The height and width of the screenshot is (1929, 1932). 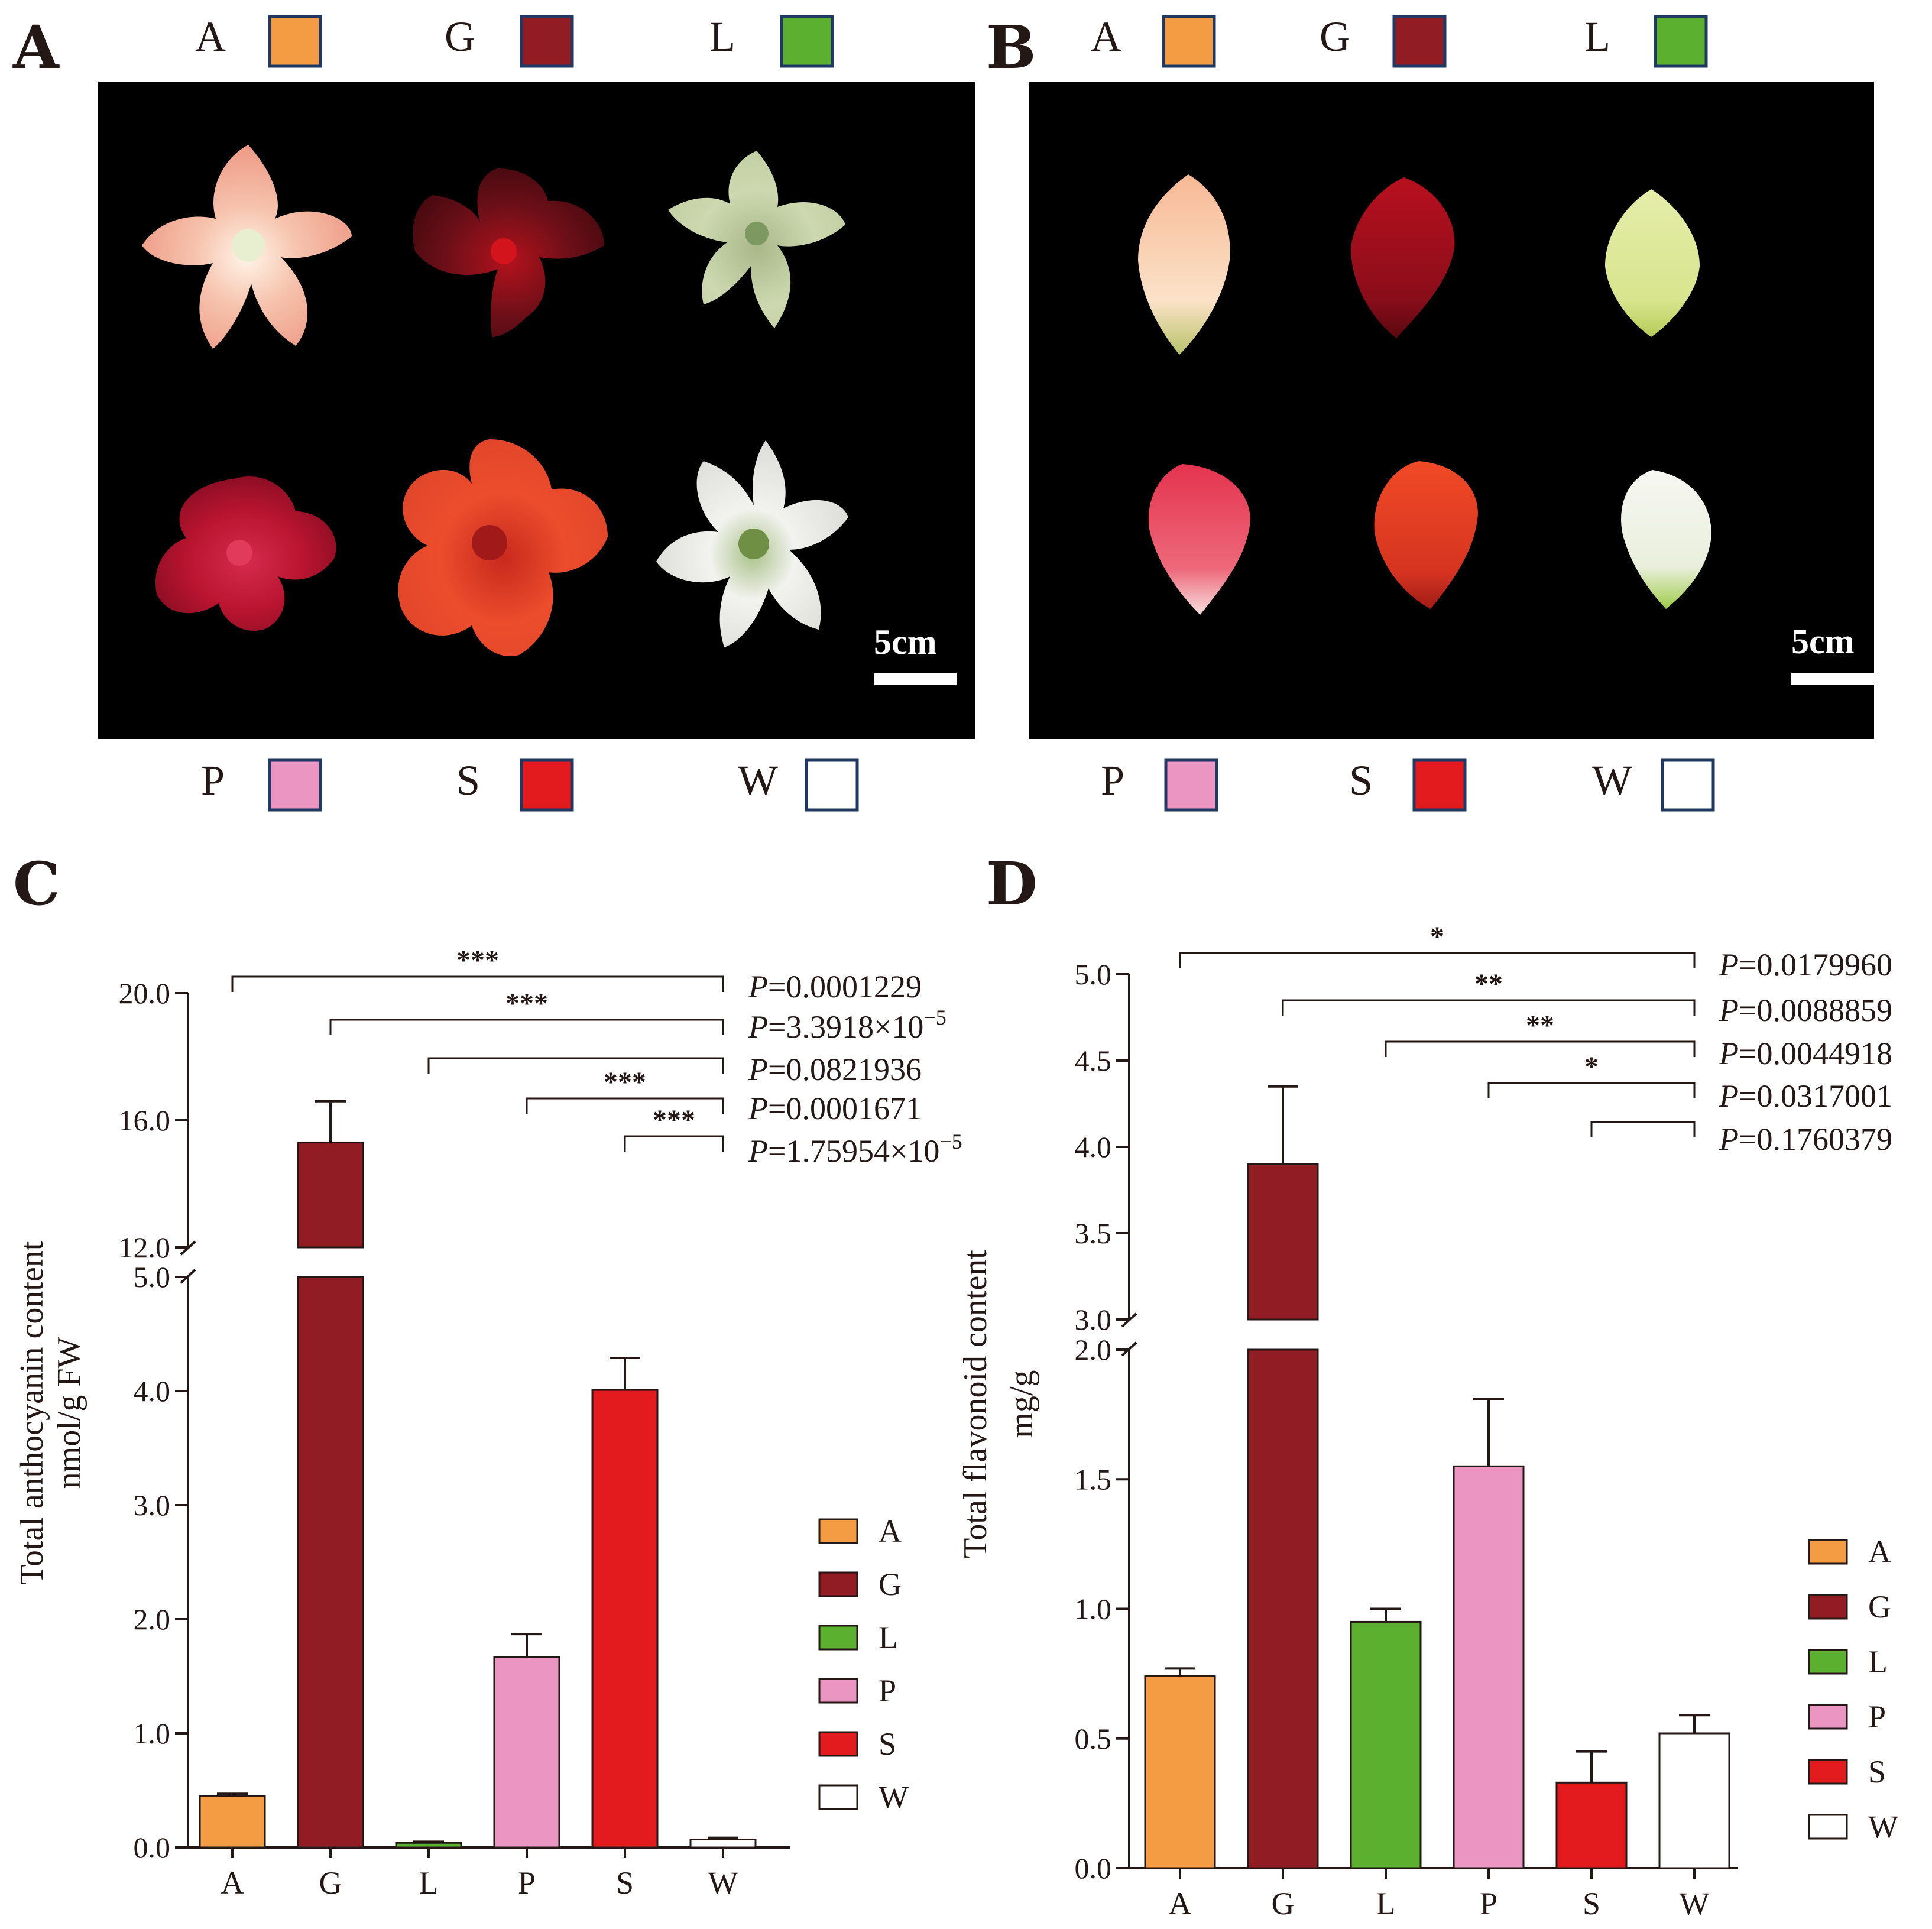 I want to click on photo-a-key-label-a: A, so click(x=210, y=36).